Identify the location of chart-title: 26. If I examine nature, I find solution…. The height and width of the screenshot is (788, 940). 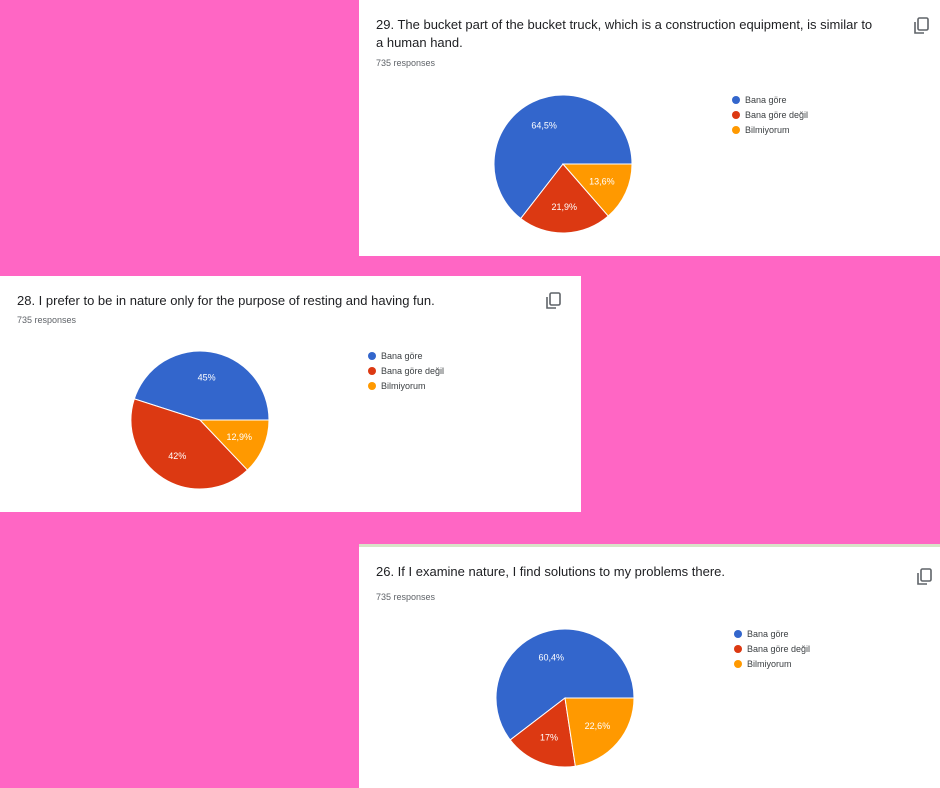
(551, 571).